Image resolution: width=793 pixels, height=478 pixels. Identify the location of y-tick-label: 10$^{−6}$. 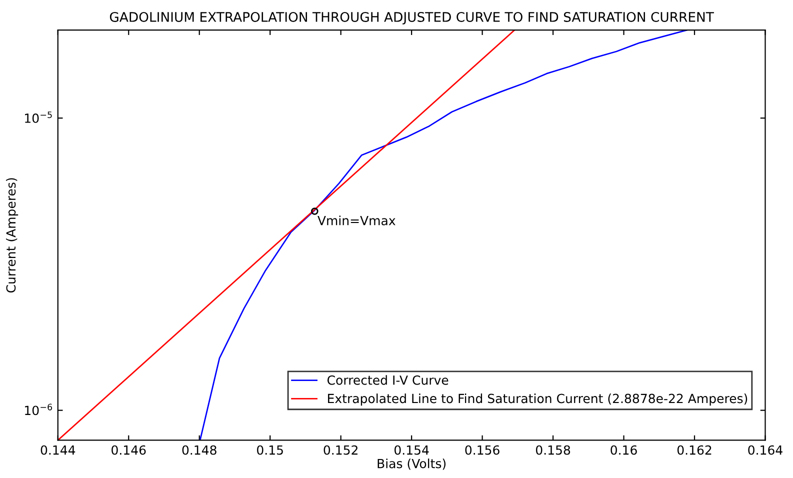
(38, 410).